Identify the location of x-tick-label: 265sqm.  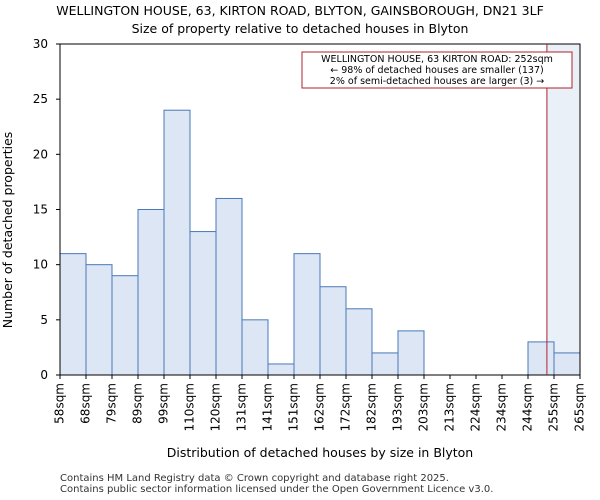
(580, 407).